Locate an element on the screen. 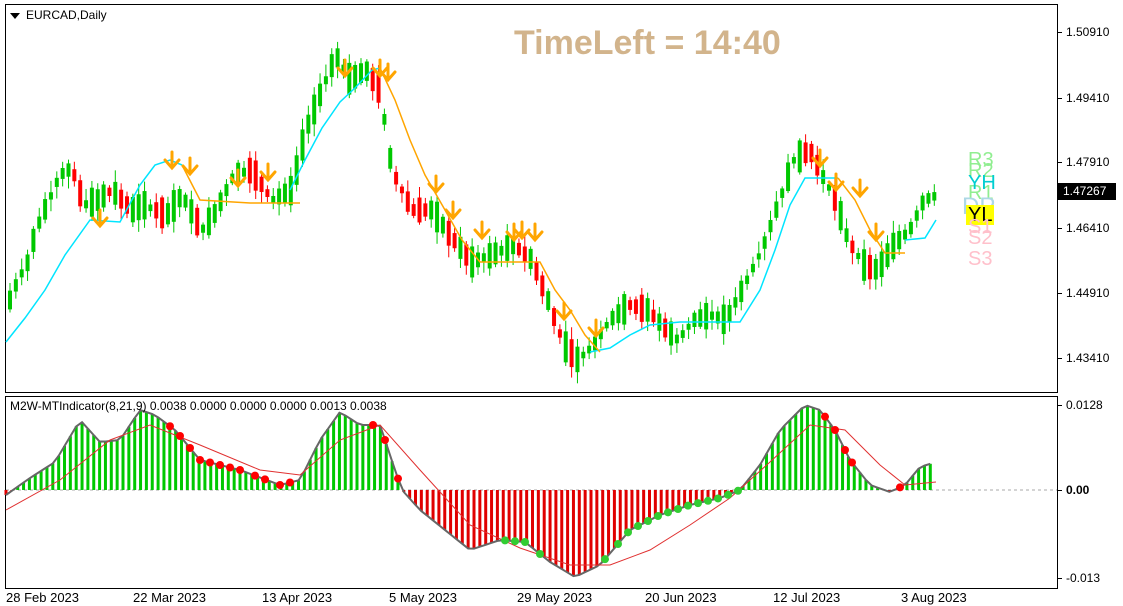 This screenshot has width=1123, height=606. price-axis-label: 1.43410 is located at coordinates (1083, 358).